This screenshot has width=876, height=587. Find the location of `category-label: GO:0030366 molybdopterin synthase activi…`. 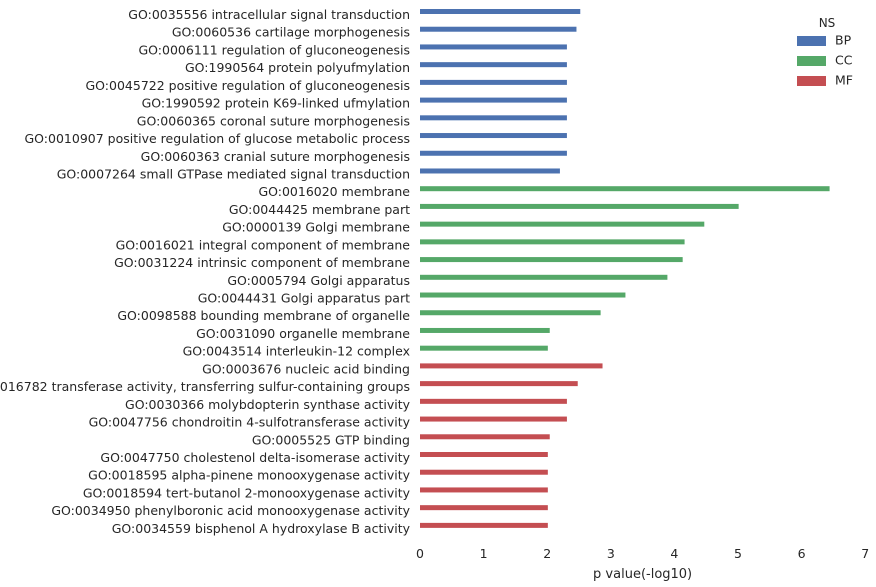

category-label: GO:0030366 molybdopterin synthase activi… is located at coordinates (268, 404).